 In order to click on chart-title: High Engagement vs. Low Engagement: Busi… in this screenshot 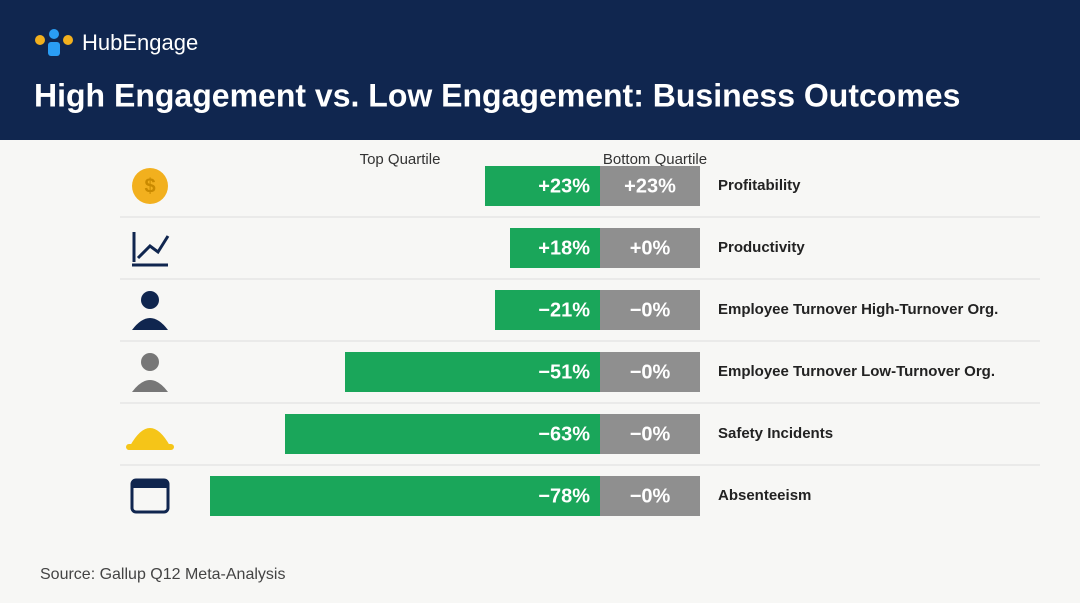, I will do `click(497, 95)`.